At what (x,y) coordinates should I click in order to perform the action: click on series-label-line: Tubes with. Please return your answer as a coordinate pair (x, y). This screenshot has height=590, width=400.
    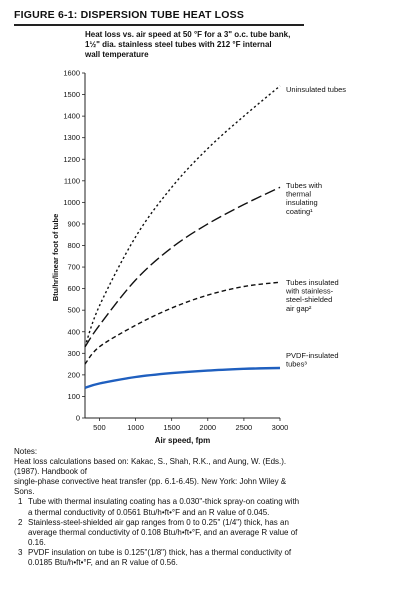
    Looking at the image, I should click on (304, 185).